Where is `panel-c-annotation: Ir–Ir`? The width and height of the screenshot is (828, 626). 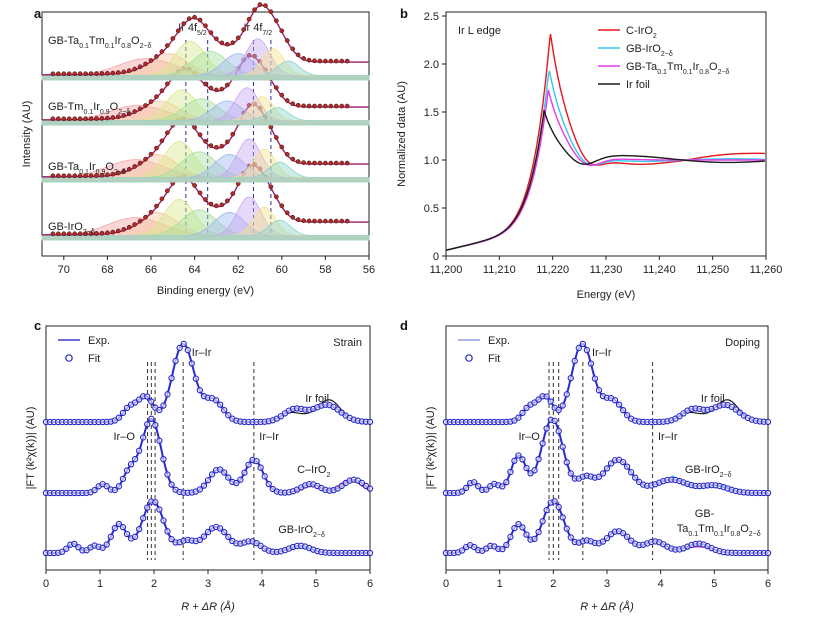
panel-c-annotation: Ir–Ir is located at coordinates (269, 437).